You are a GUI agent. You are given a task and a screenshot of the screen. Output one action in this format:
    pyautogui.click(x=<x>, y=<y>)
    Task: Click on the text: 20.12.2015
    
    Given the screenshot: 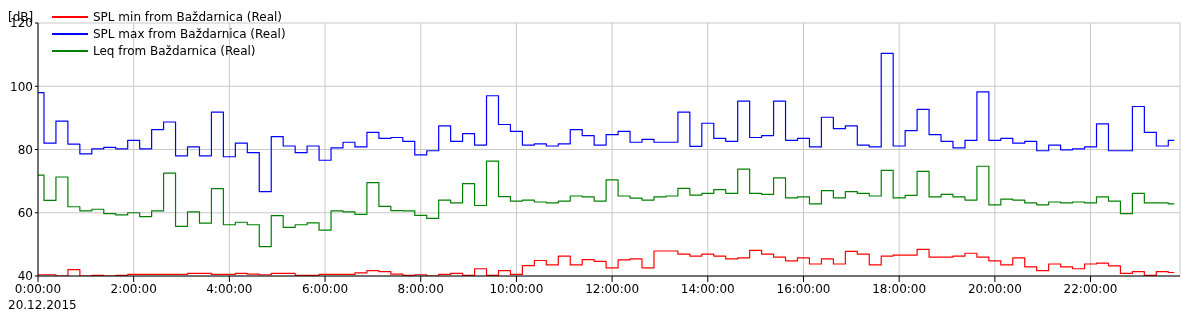 What is the action you would take?
    pyautogui.click(x=42, y=305)
    